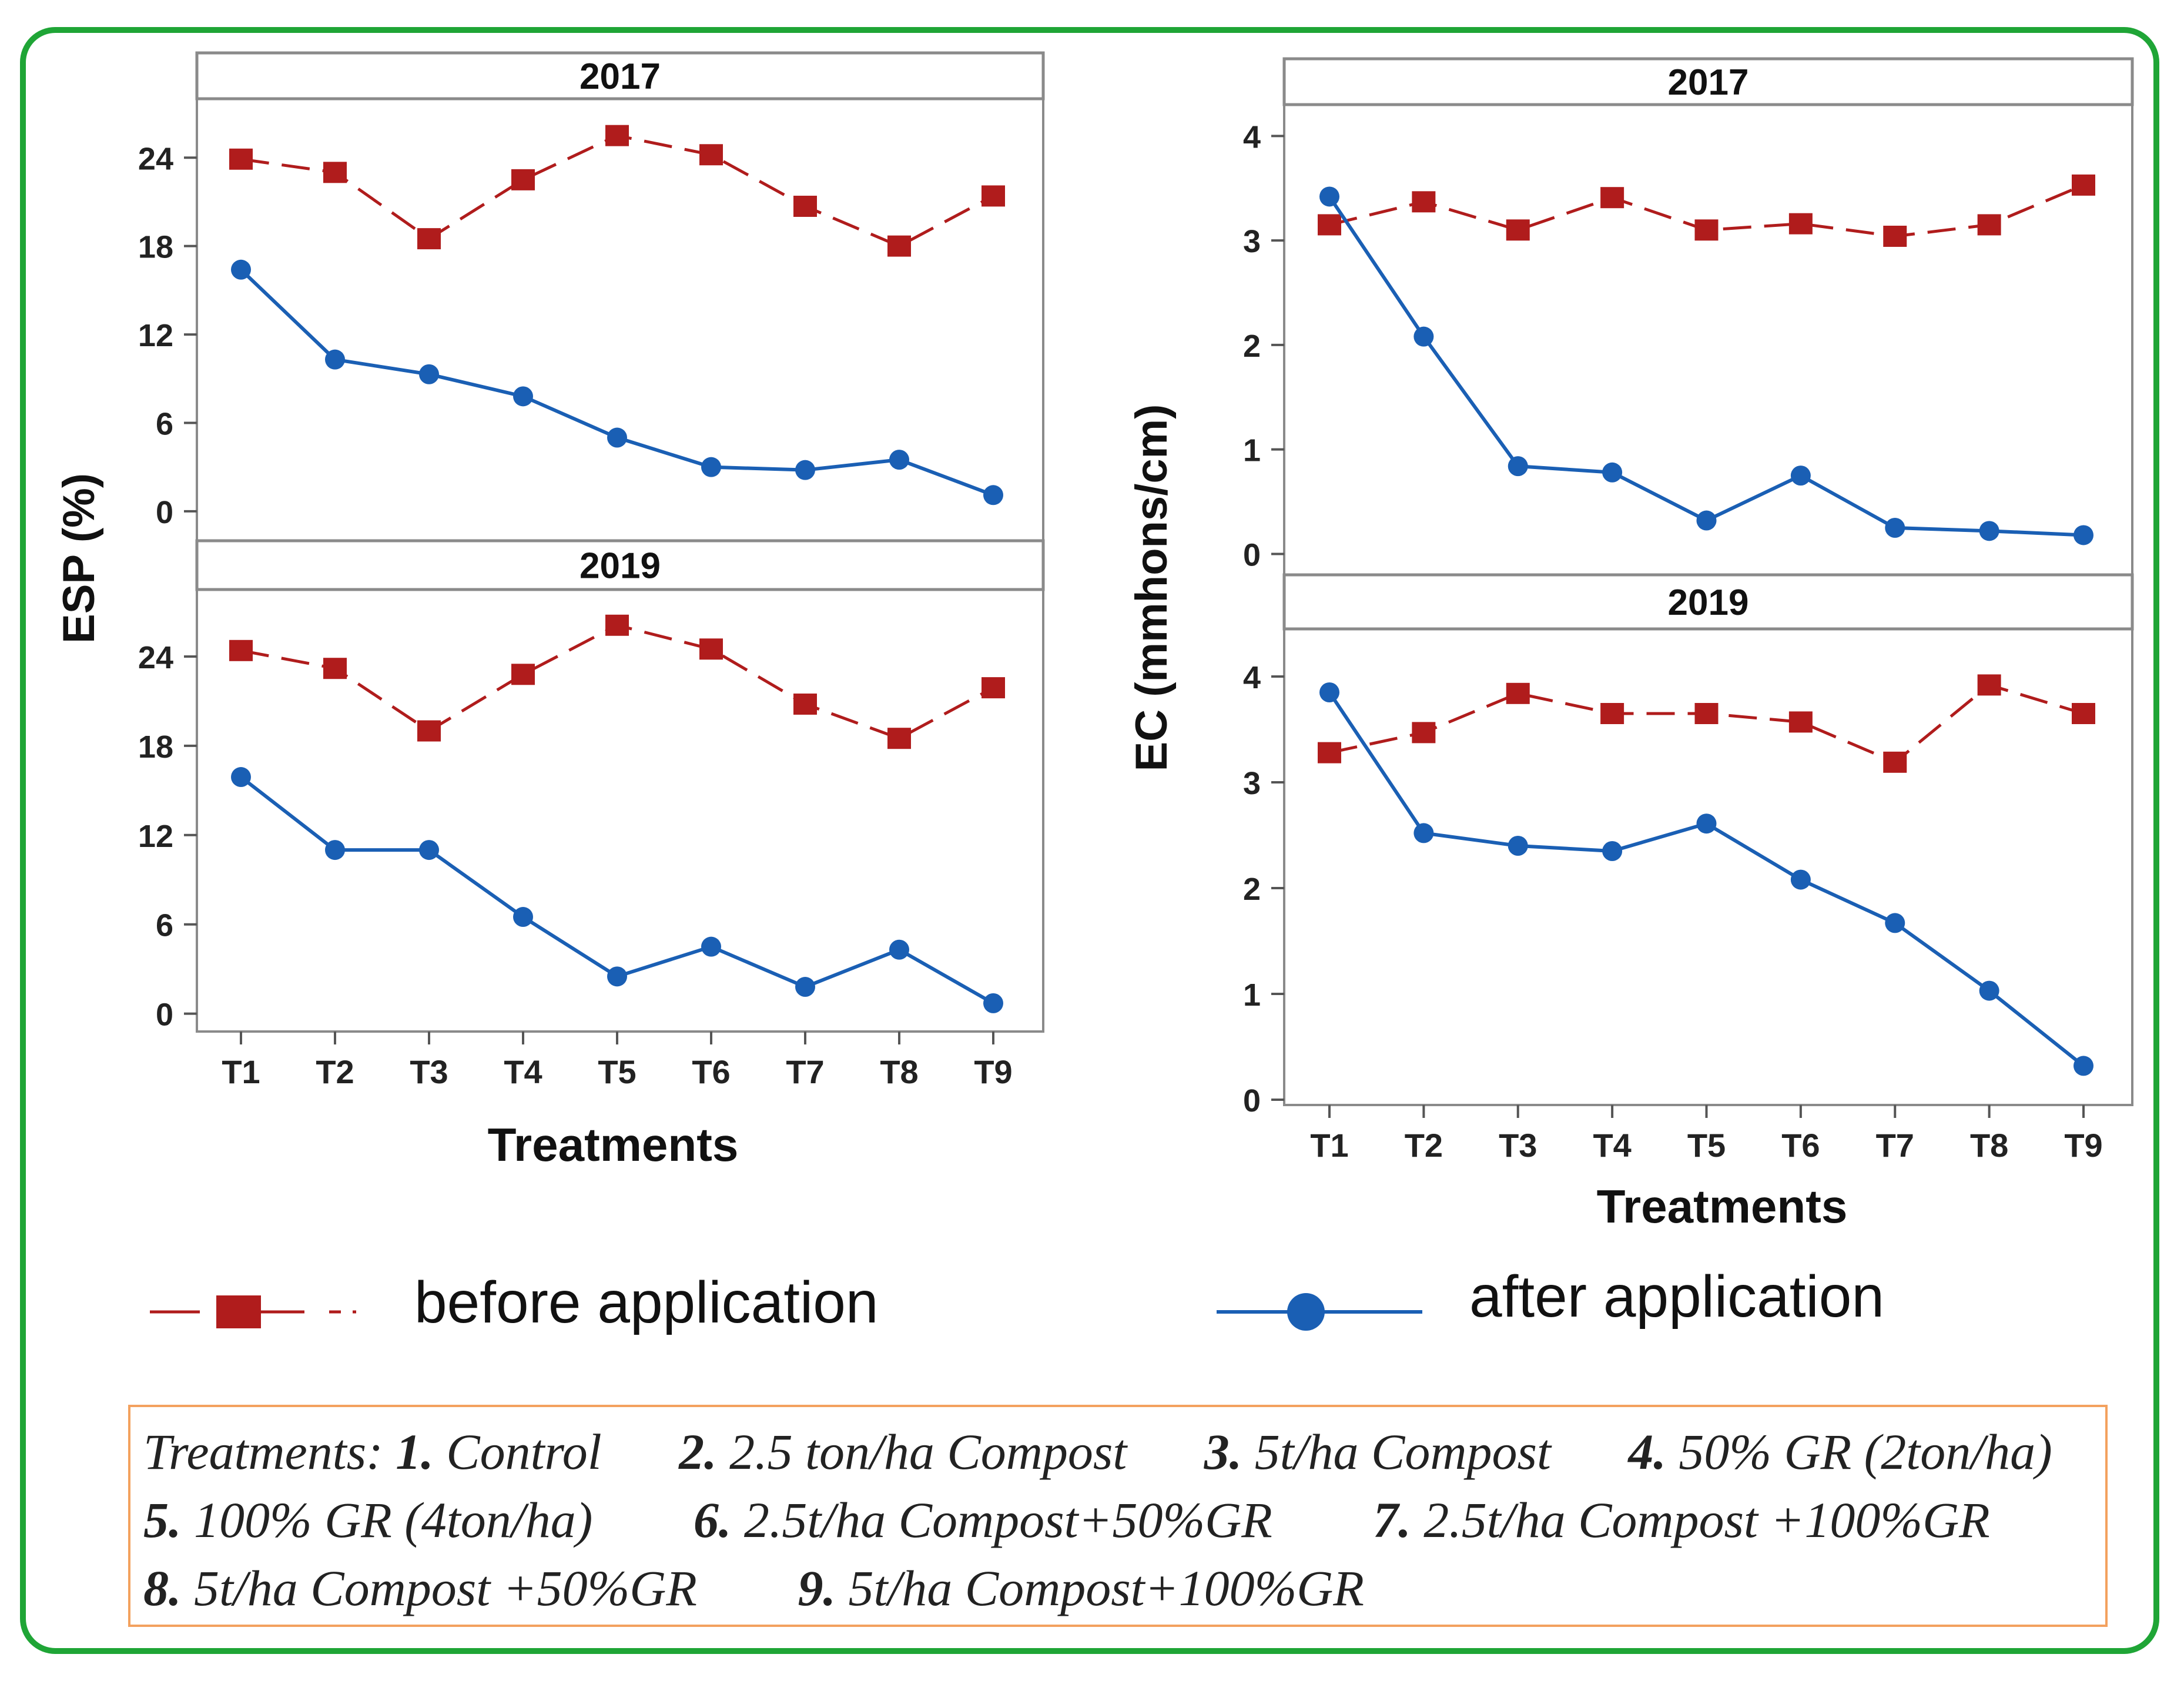 The image size is (2184, 1681). What do you see at coordinates (2083, 1145) in the screenshot?
I see `x-tick-label: T9` at bounding box center [2083, 1145].